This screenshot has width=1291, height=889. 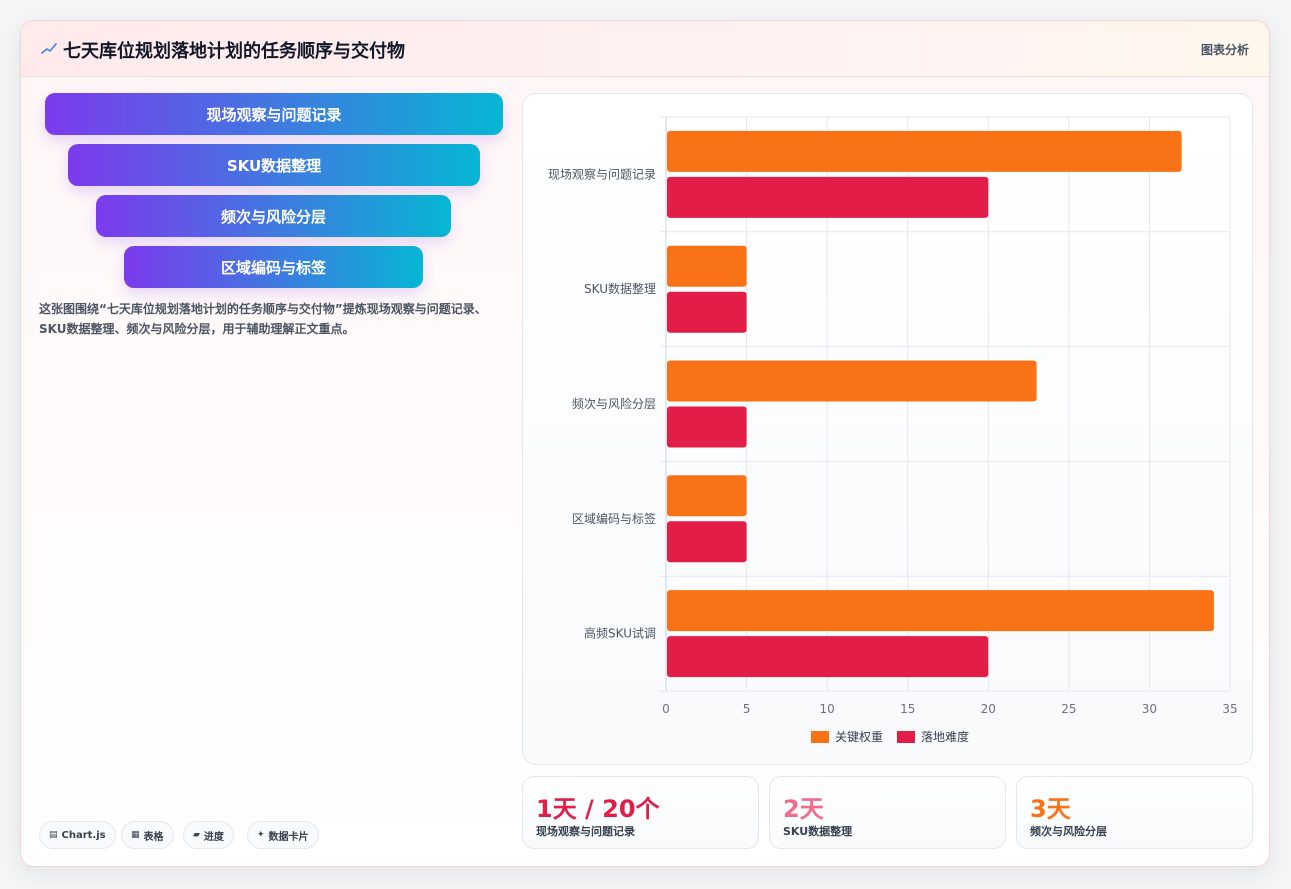 I want to click on y-tick-label: SKU数据整理, so click(x=620, y=288).